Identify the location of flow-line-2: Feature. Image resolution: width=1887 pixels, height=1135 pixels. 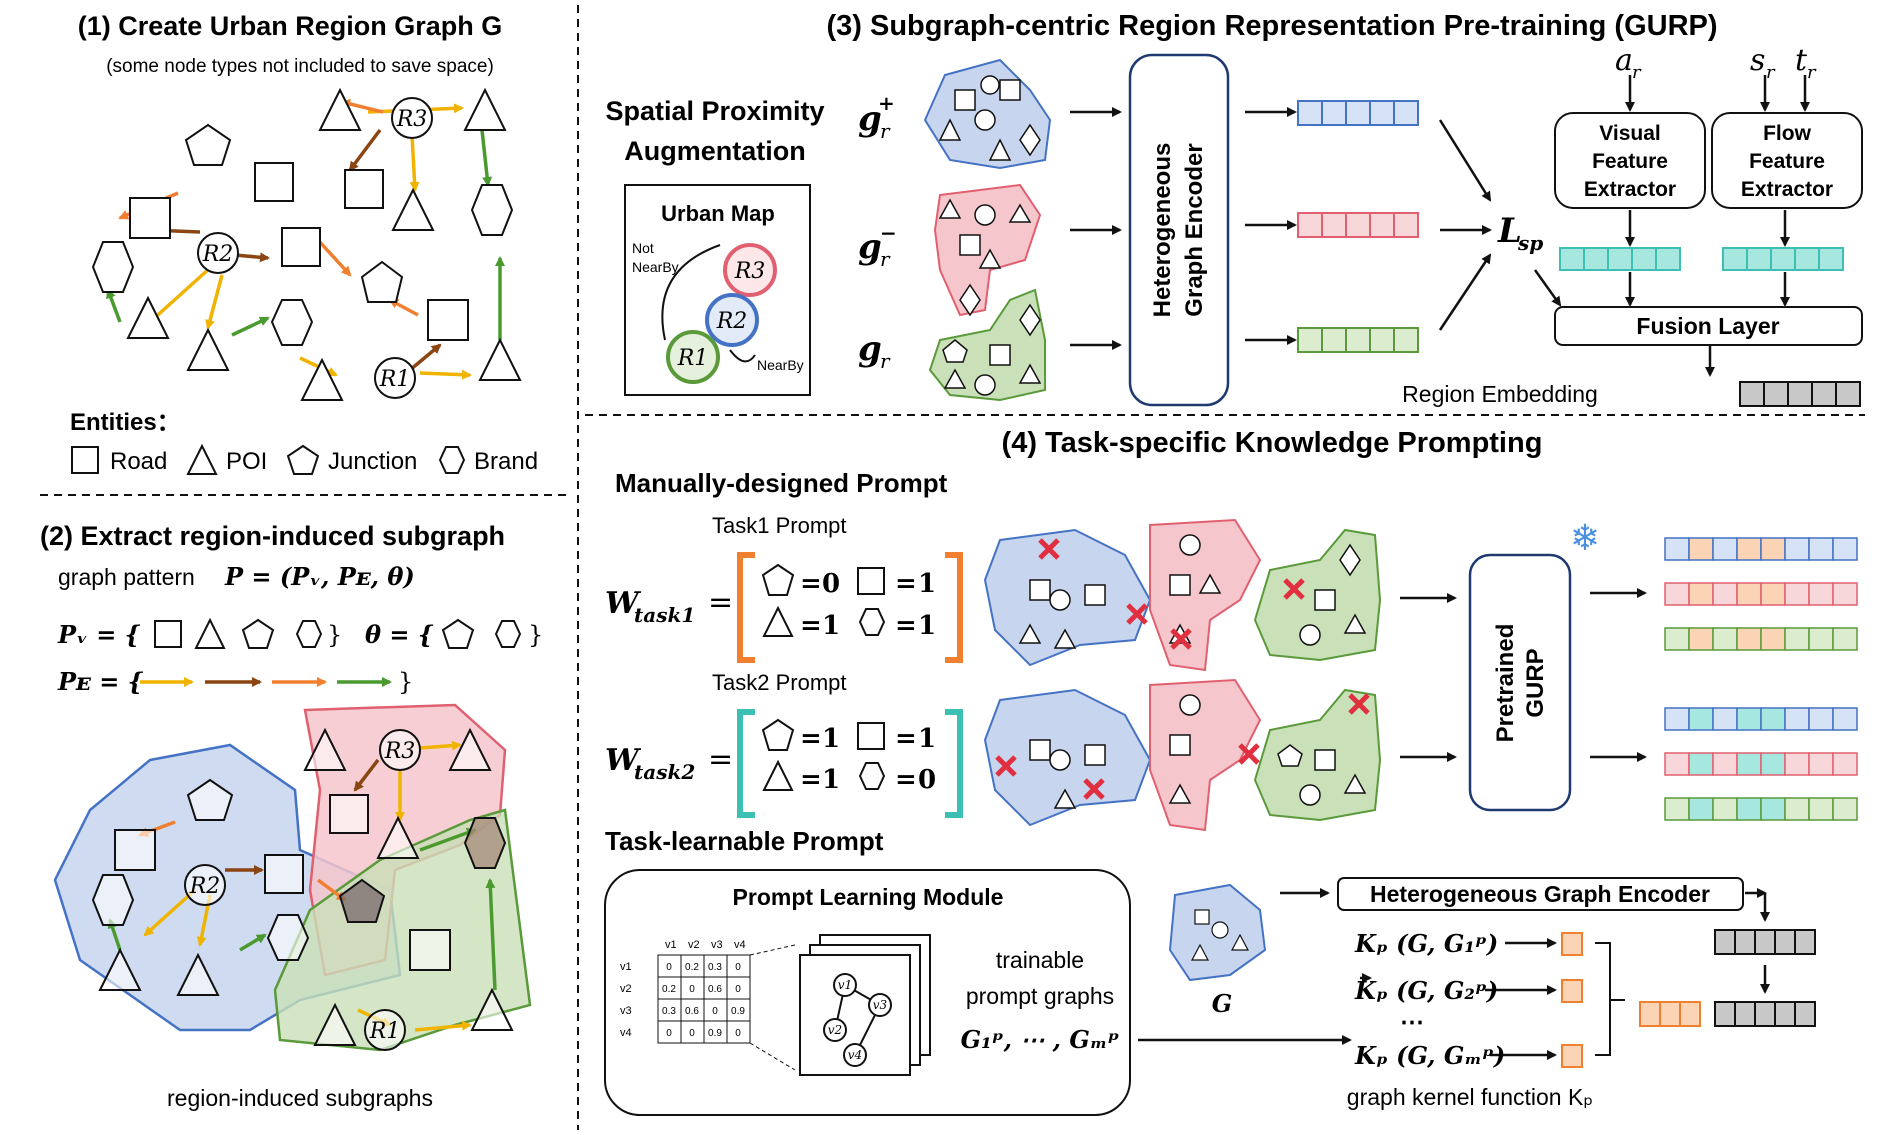
(1787, 161).